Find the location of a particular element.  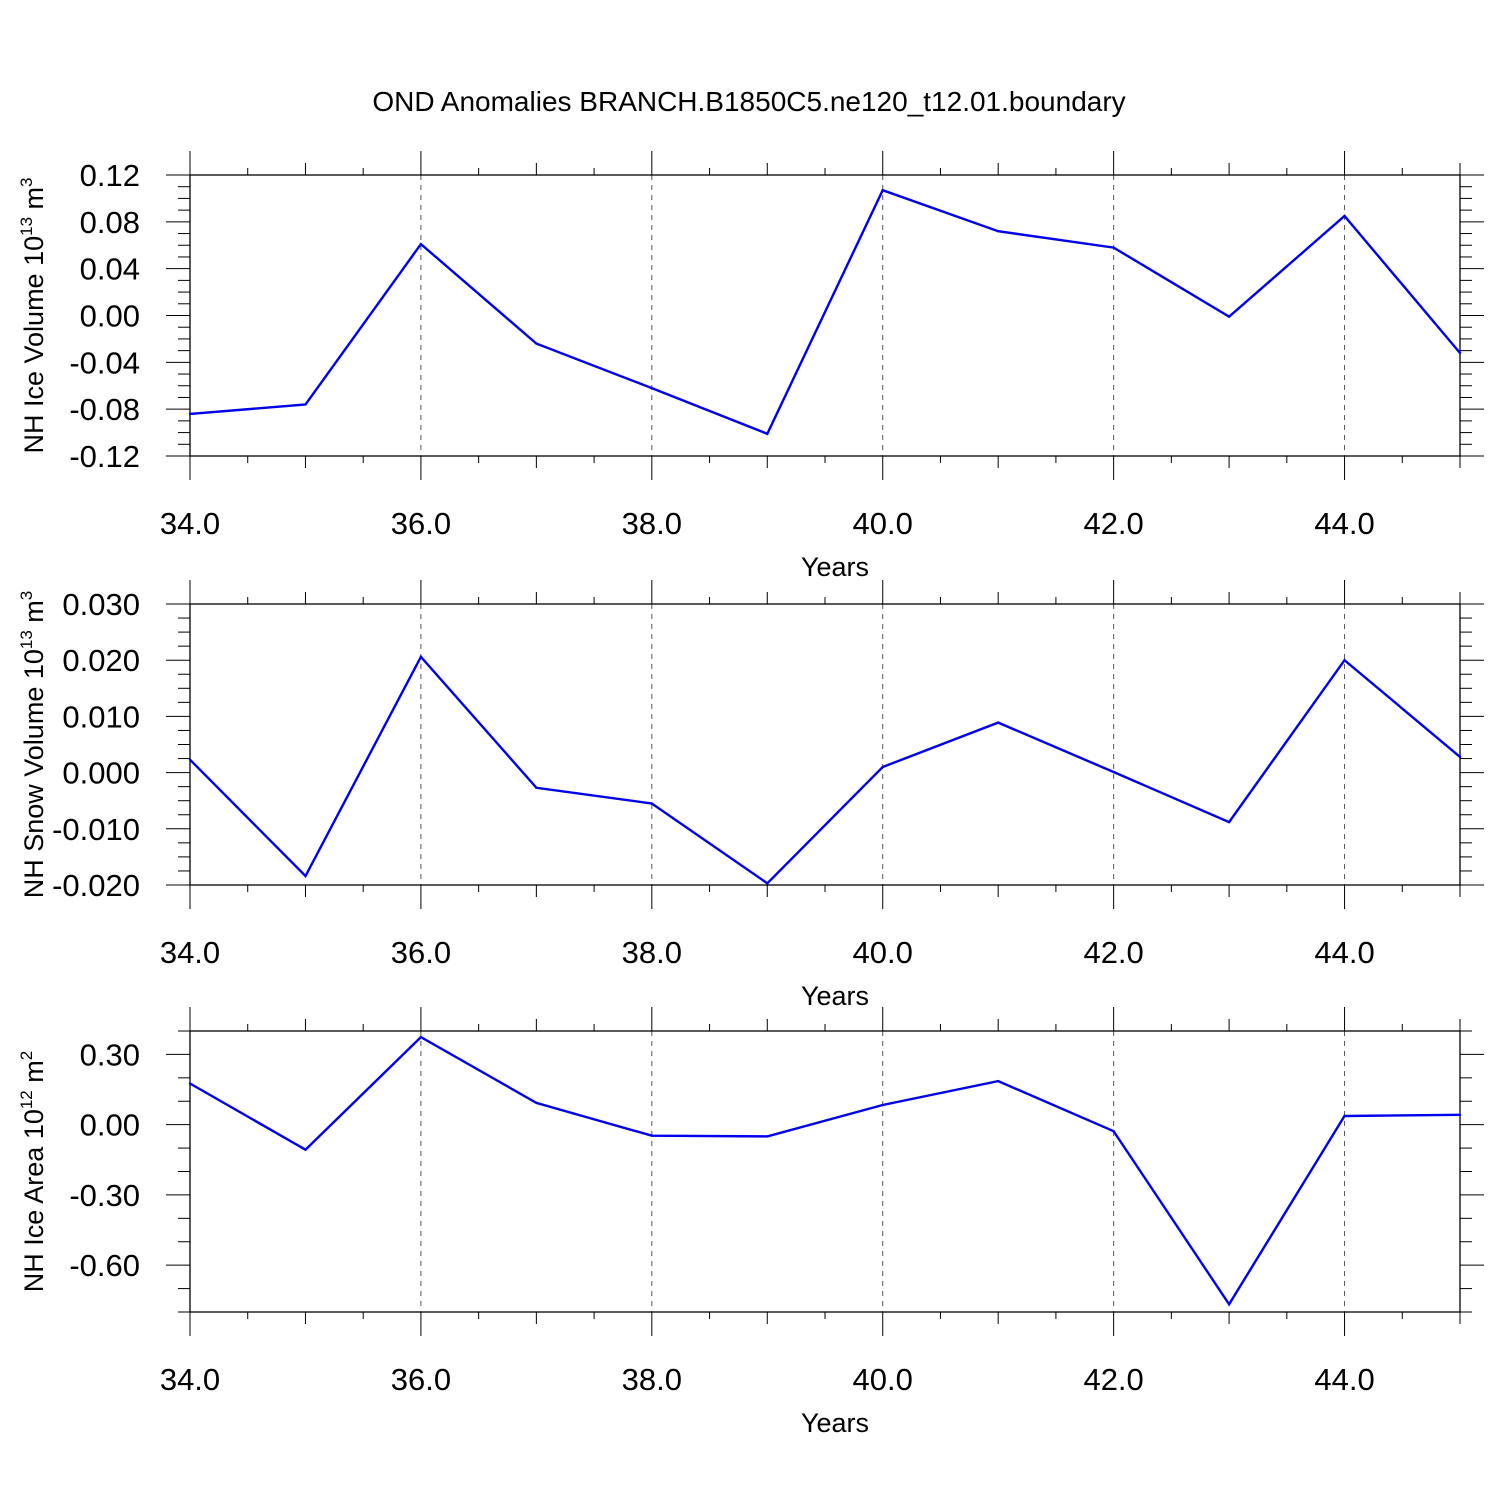

y-tick-label: -0.30 is located at coordinates (104, 1195).